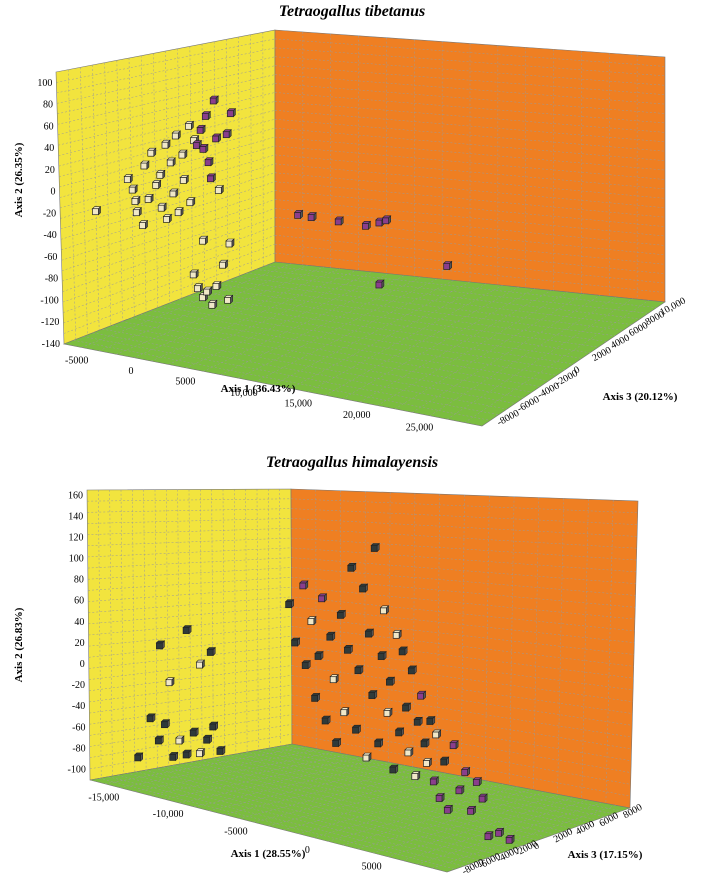 Image resolution: width=704 pixels, height=873 pixels. What do you see at coordinates (49, 235) in the screenshot?
I see `y-tick-label: -40` at bounding box center [49, 235].